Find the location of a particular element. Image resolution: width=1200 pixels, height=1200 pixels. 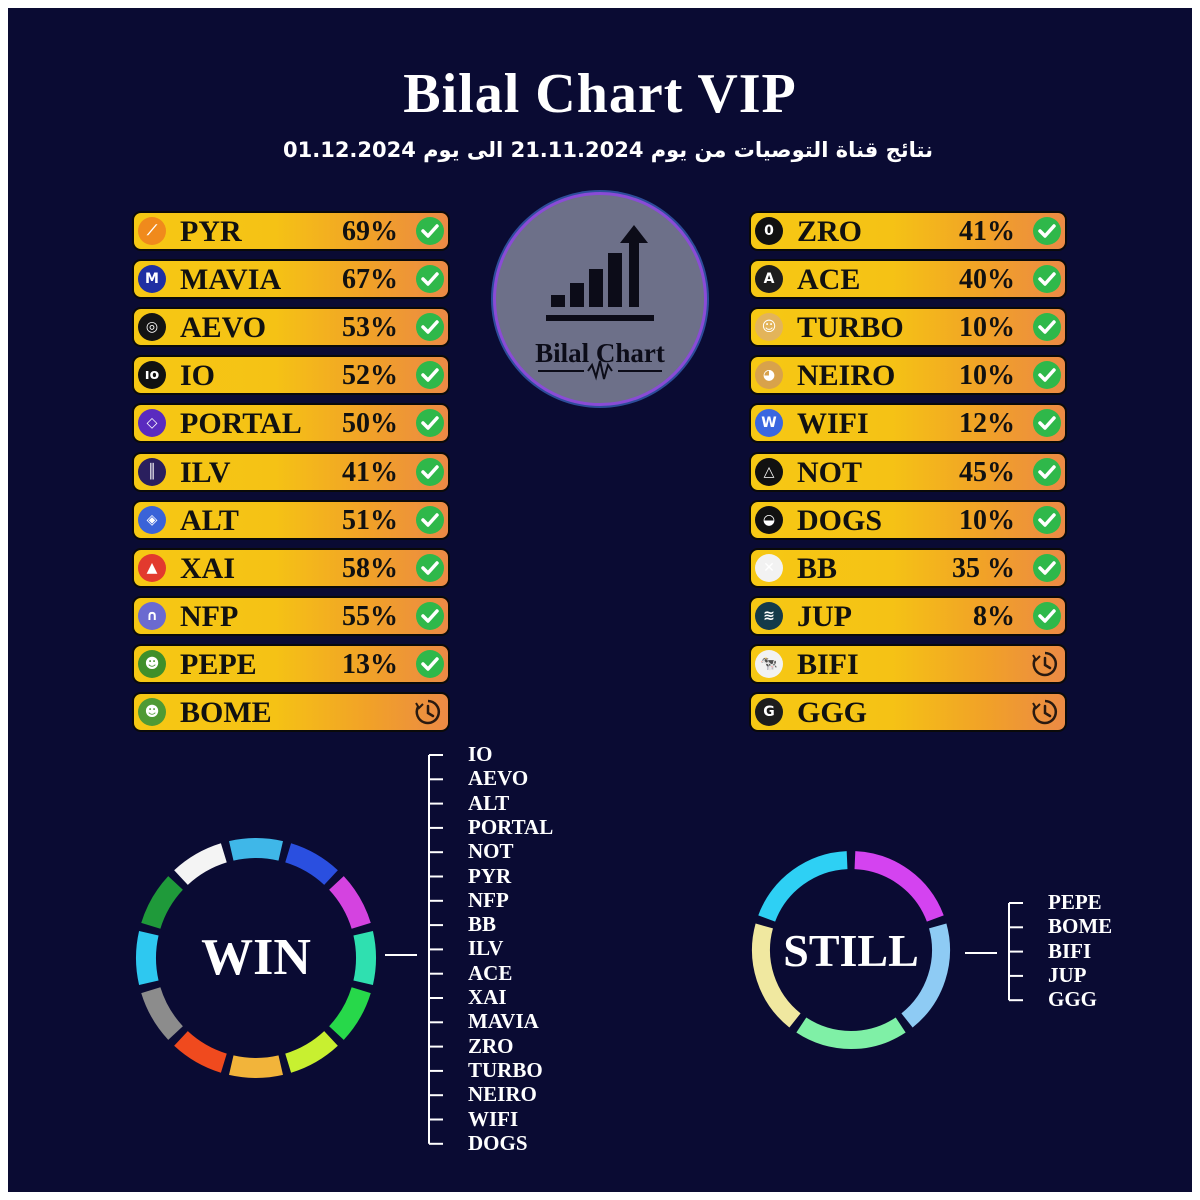

coin-row-aevo: ◎ AEVO 53% is located at coordinates (291, 327).